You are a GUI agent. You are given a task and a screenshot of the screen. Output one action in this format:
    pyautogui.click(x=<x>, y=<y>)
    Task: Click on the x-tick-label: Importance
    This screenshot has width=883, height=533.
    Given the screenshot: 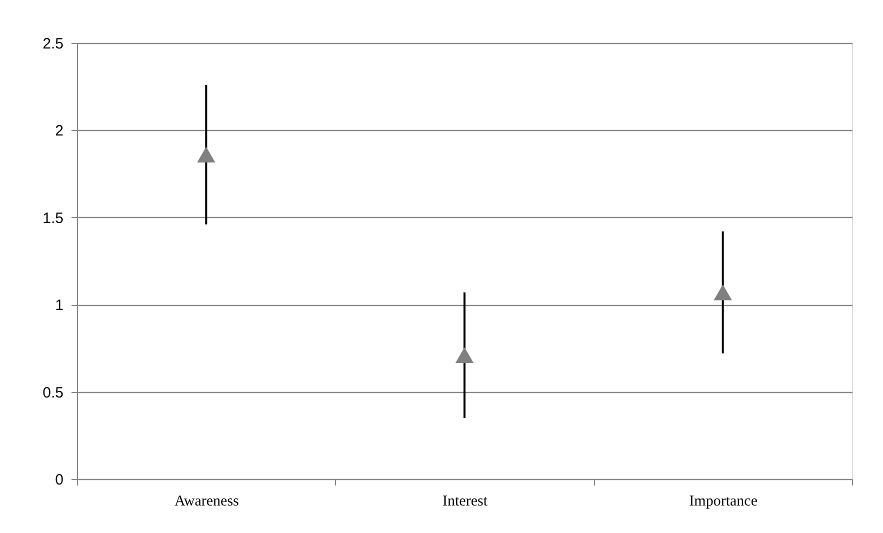 What is the action you would take?
    pyautogui.click(x=723, y=502)
    